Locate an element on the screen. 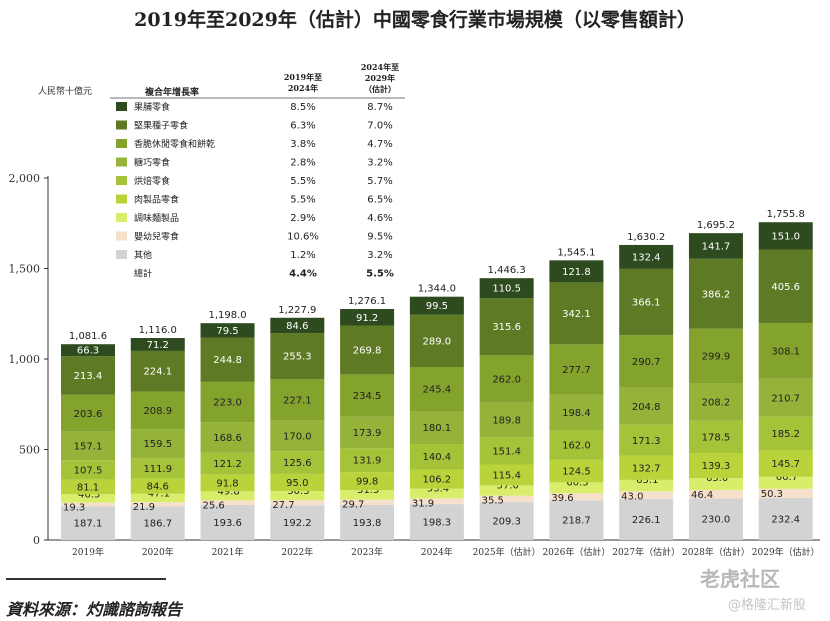  data-label: 141.7 is located at coordinates (716, 246).